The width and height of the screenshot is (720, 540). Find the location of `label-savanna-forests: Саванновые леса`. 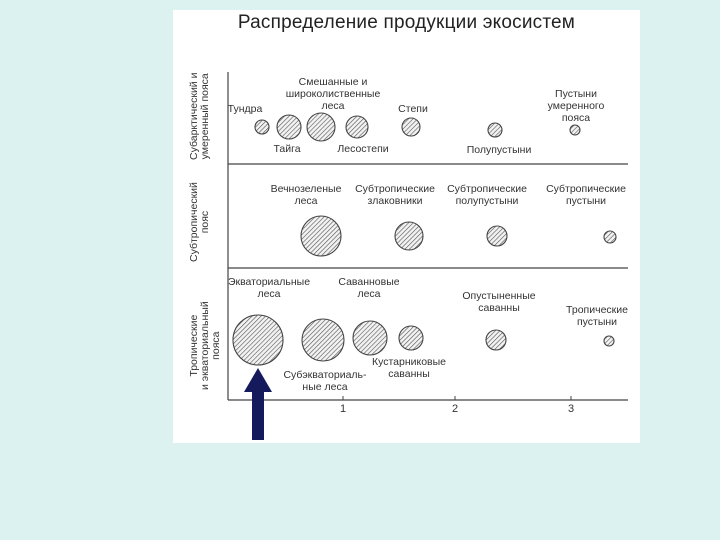

label-savanna-forests: Саванновые леса is located at coordinates (369, 288).